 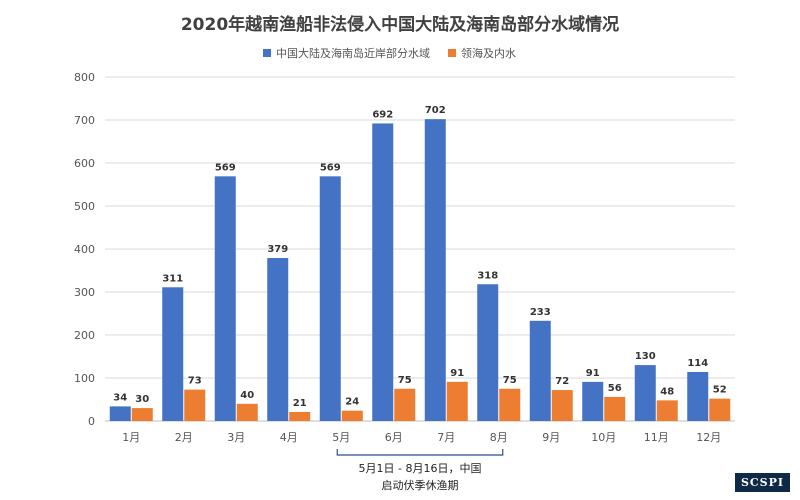 I want to click on data-label: 73, so click(x=195, y=381).